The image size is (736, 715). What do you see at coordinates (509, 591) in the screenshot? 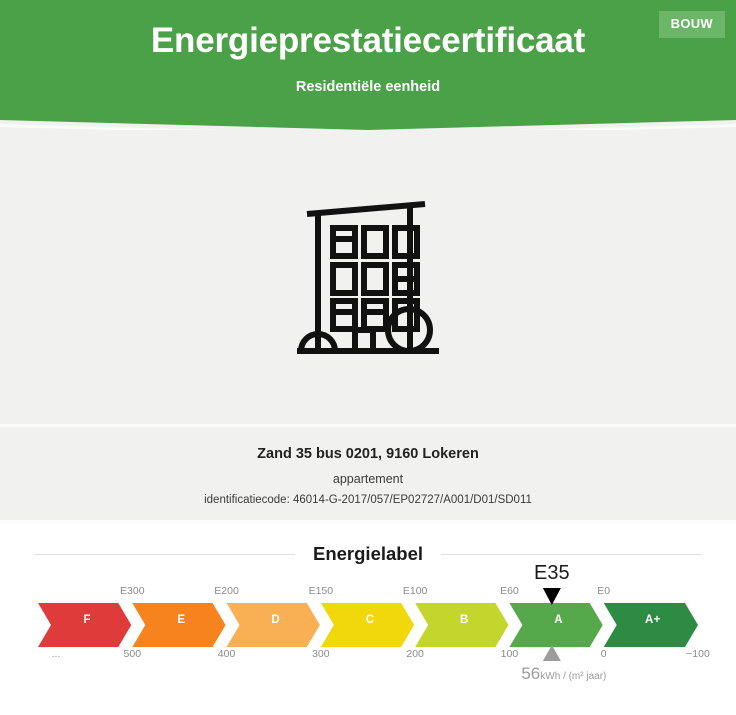
I see `scale-top-tick: E60` at bounding box center [509, 591].